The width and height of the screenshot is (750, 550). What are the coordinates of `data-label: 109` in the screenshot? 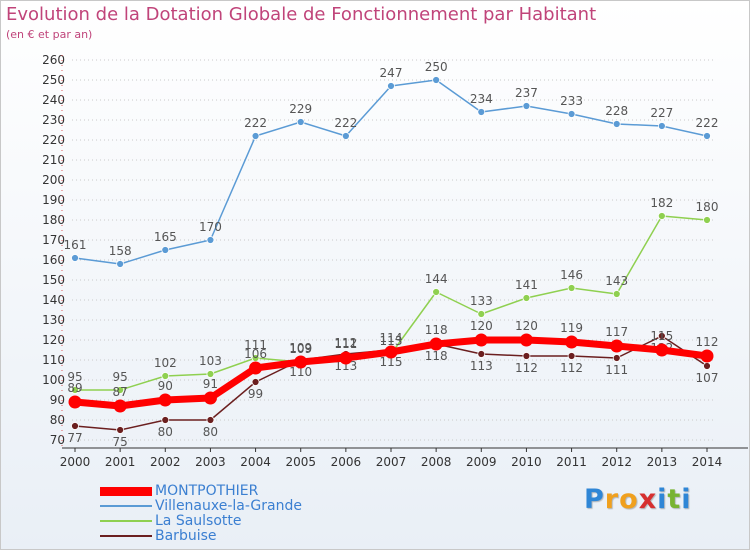 It's located at (300, 348).